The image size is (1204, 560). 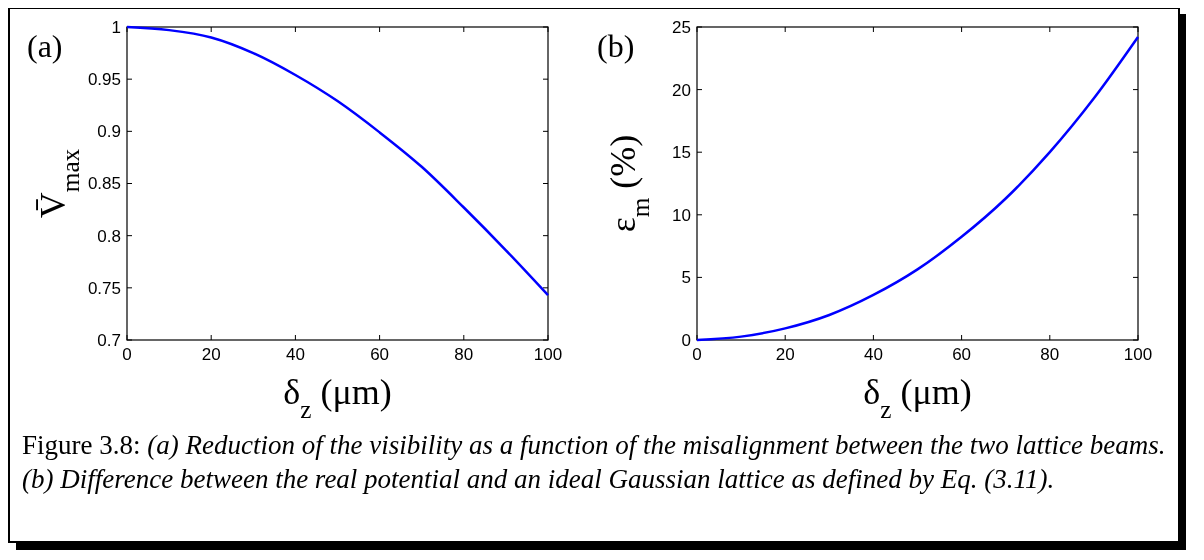 What do you see at coordinates (104, 288) in the screenshot?
I see `y-tick-label: 0.75` at bounding box center [104, 288].